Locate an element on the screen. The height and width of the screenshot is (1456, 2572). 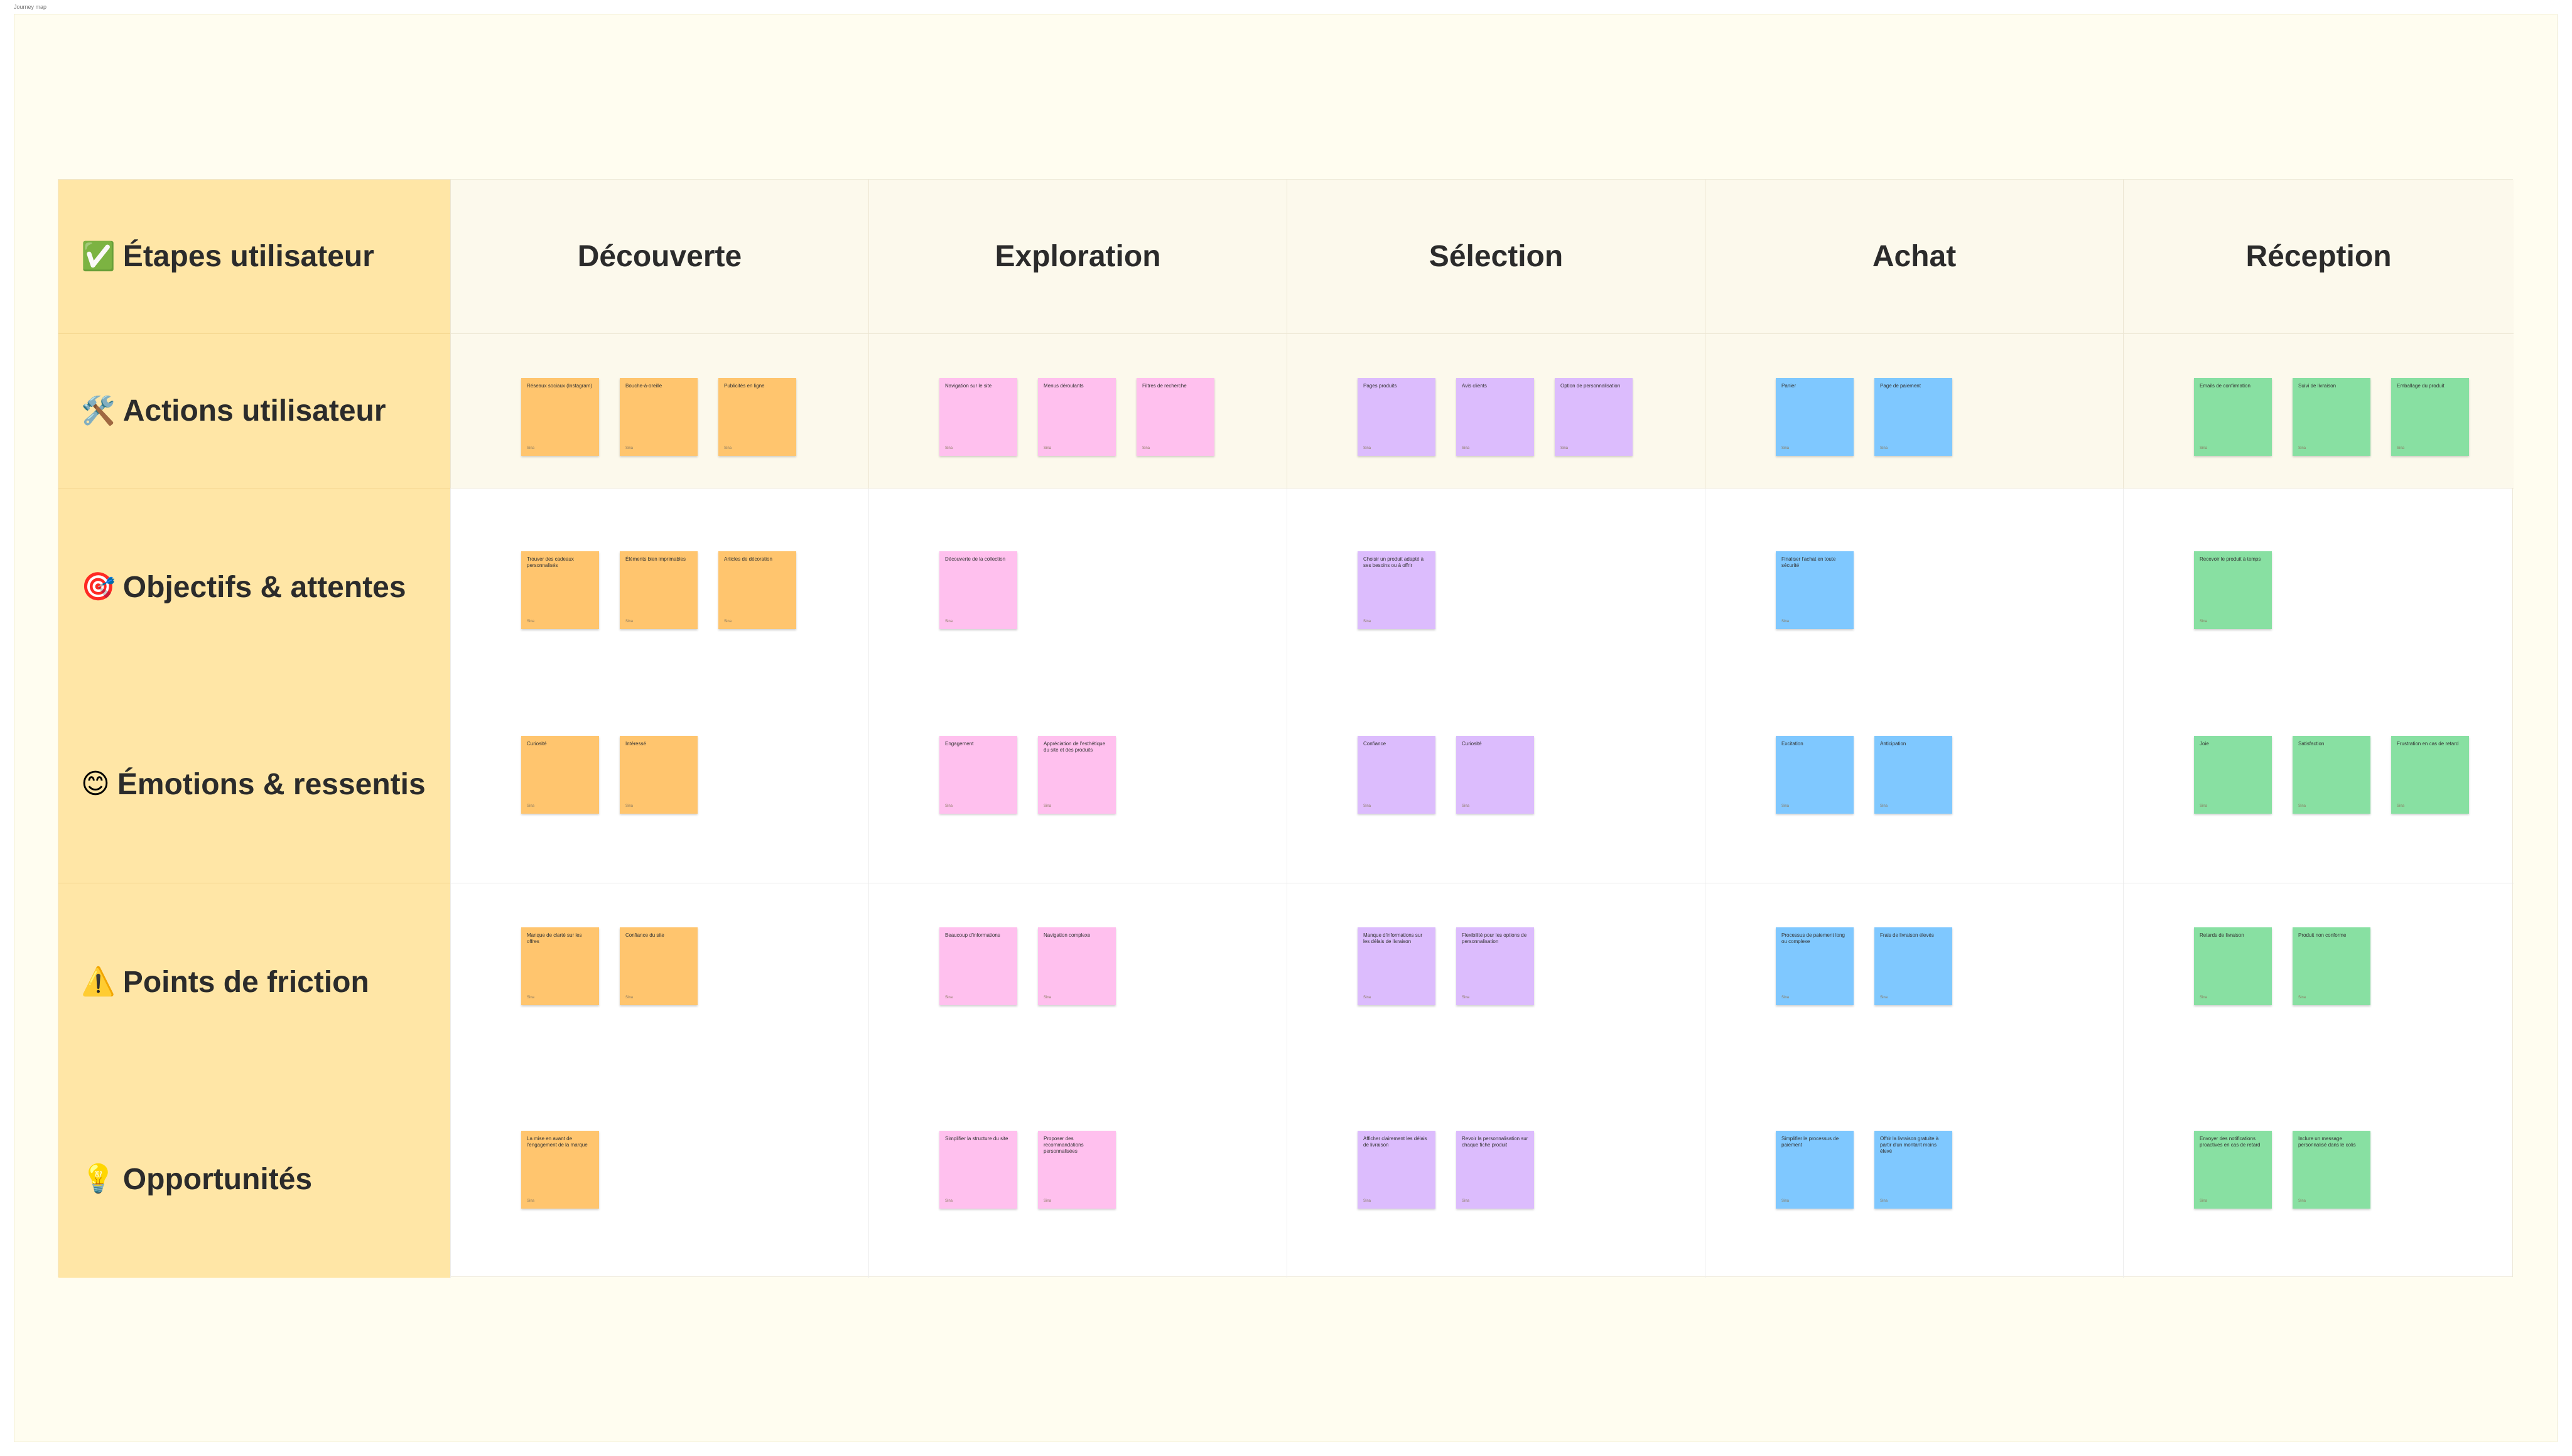
sticky-note-text: Menus déroulants is located at coordinates (1064, 386).